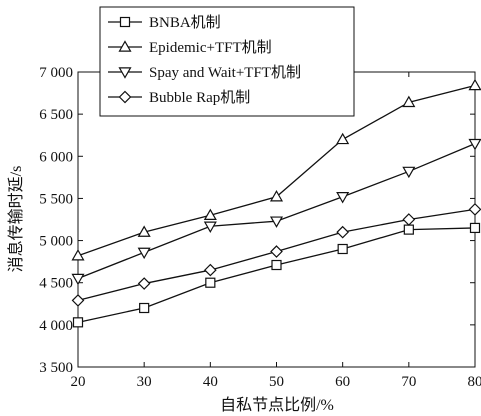 The image size is (481, 416). What do you see at coordinates (210, 382) in the screenshot?
I see `x-tick-label: 40` at bounding box center [210, 382].